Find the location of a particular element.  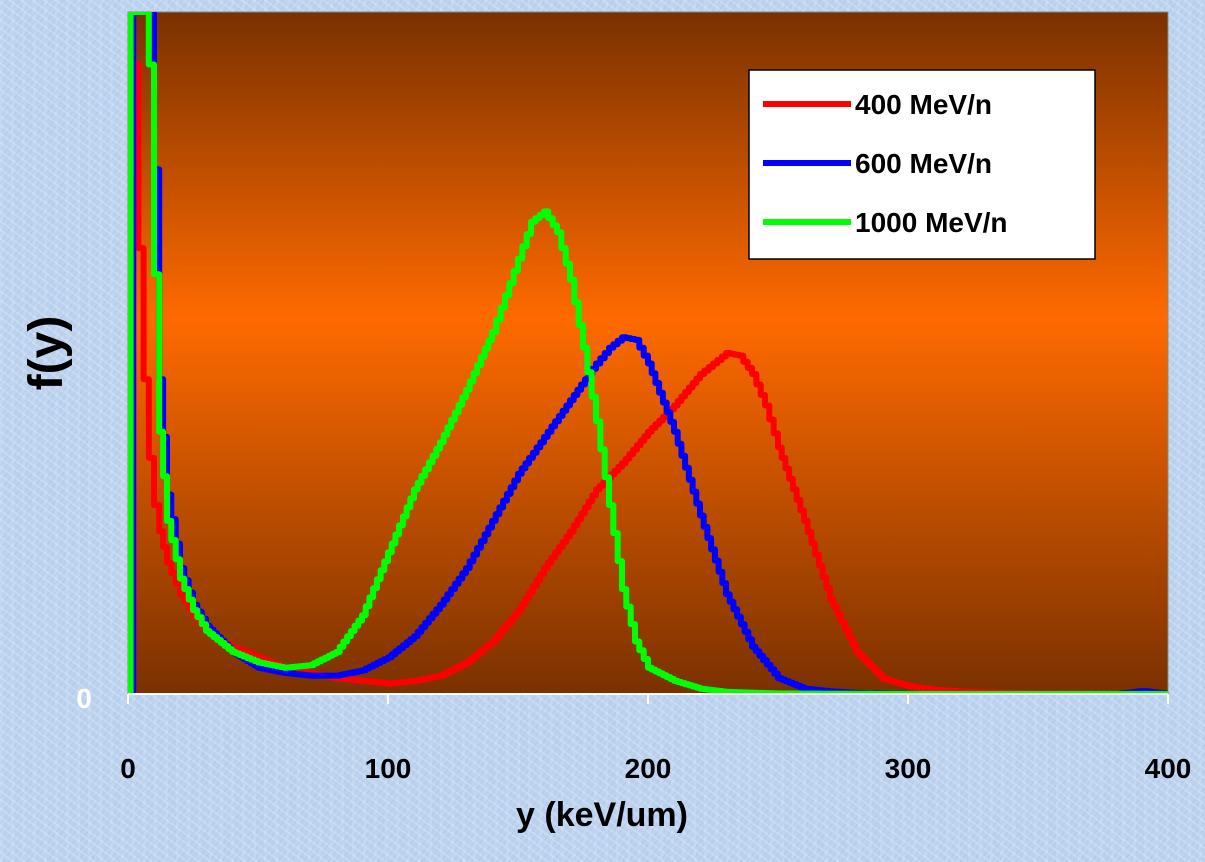

x-tick-label-100: 100 is located at coordinates (388, 768).